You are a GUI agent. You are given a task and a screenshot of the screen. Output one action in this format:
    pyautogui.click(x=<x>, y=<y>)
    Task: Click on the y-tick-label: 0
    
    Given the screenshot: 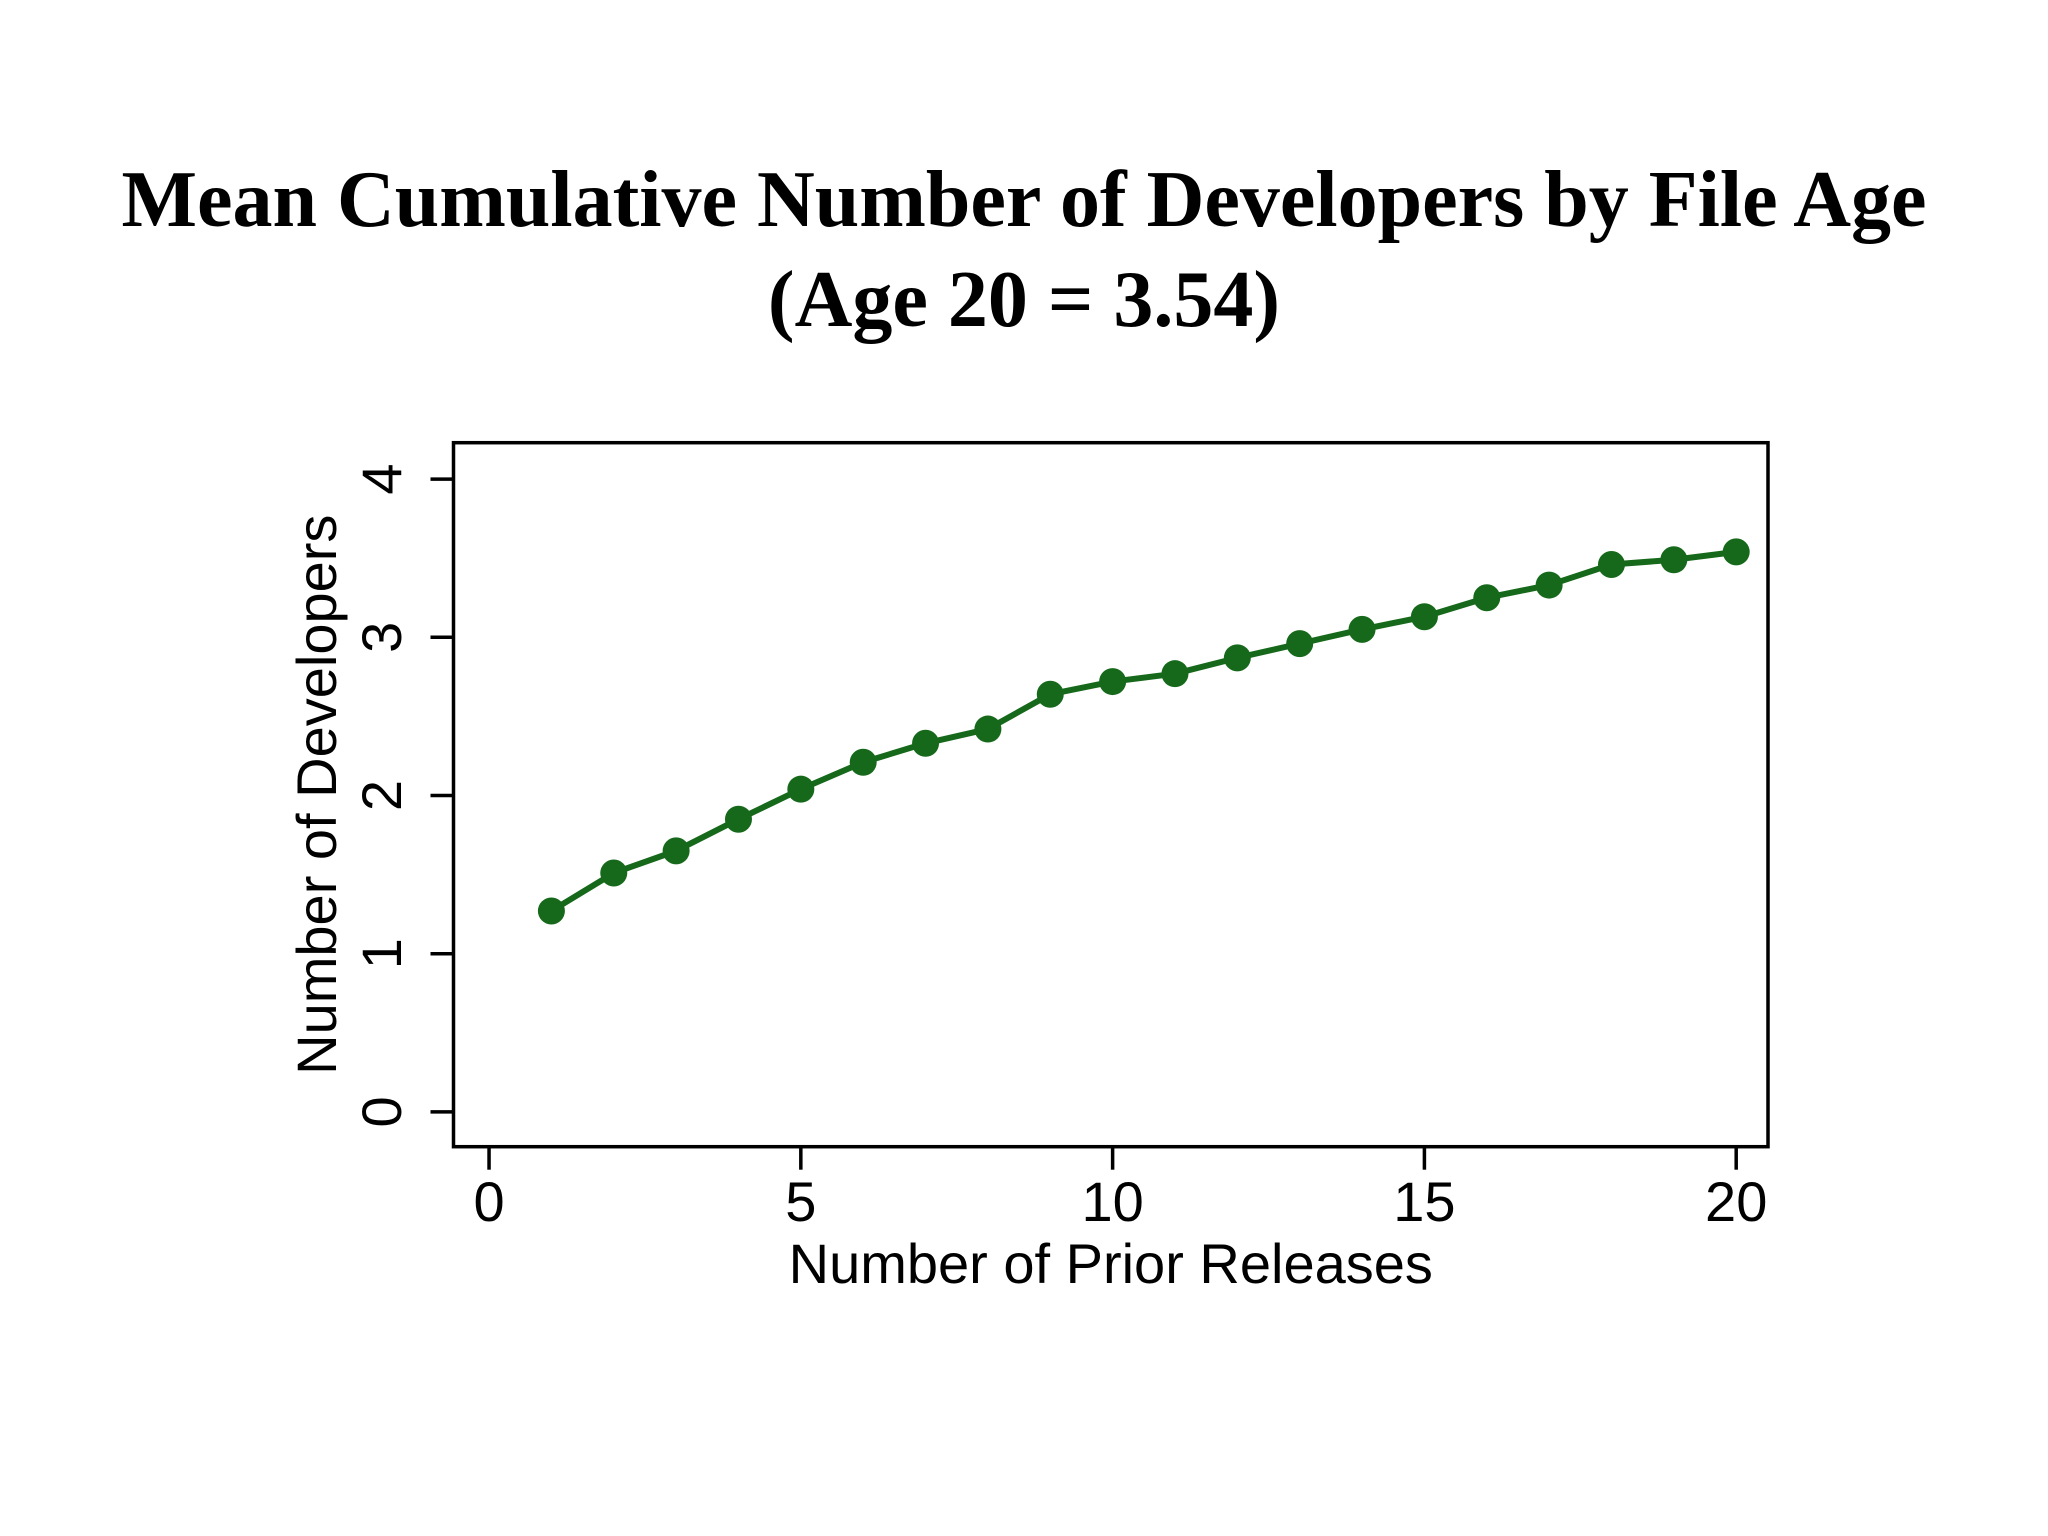 What is the action you would take?
    pyautogui.click(x=381, y=1111)
    